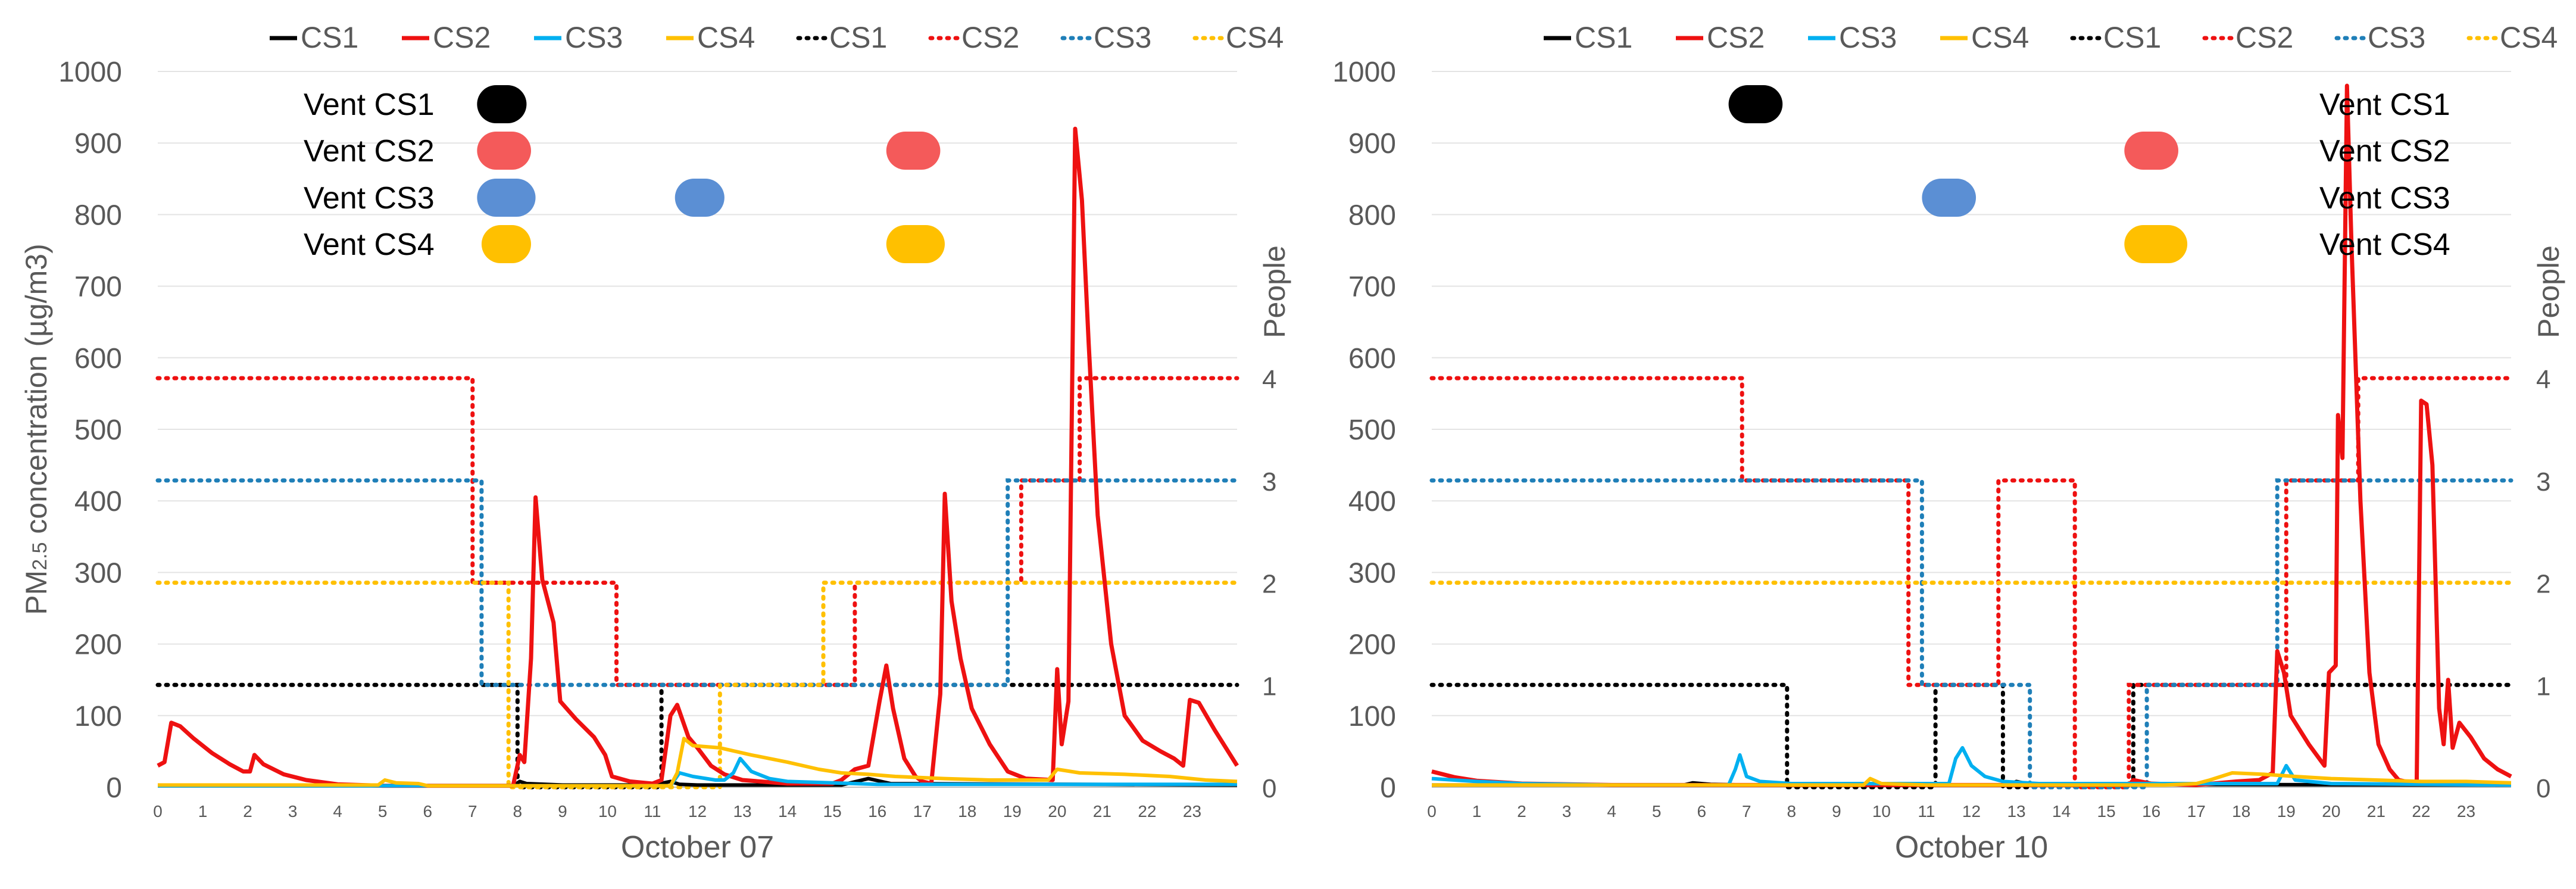  What do you see at coordinates (1372, 645) in the screenshot?
I see `y-tick-label: 200` at bounding box center [1372, 645].